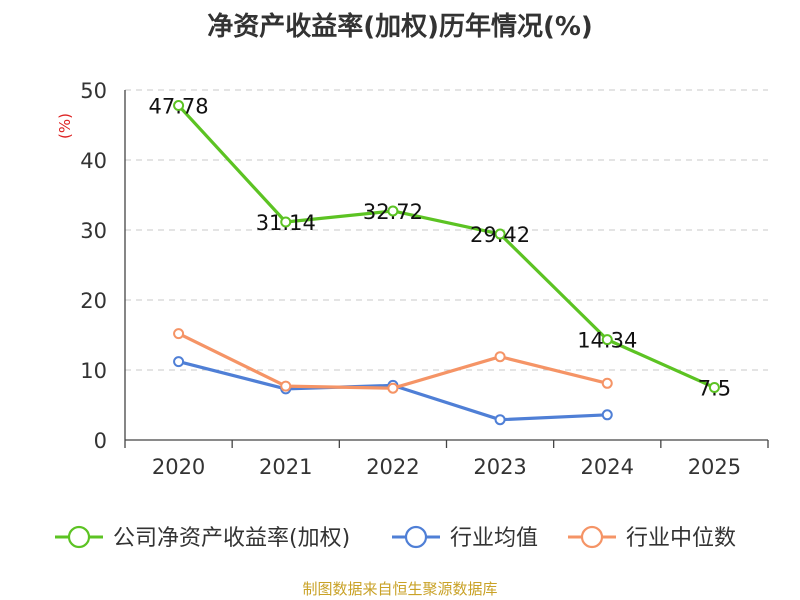  Describe the element at coordinates (93, 161) in the screenshot. I see `y-tick-label: 40` at that location.